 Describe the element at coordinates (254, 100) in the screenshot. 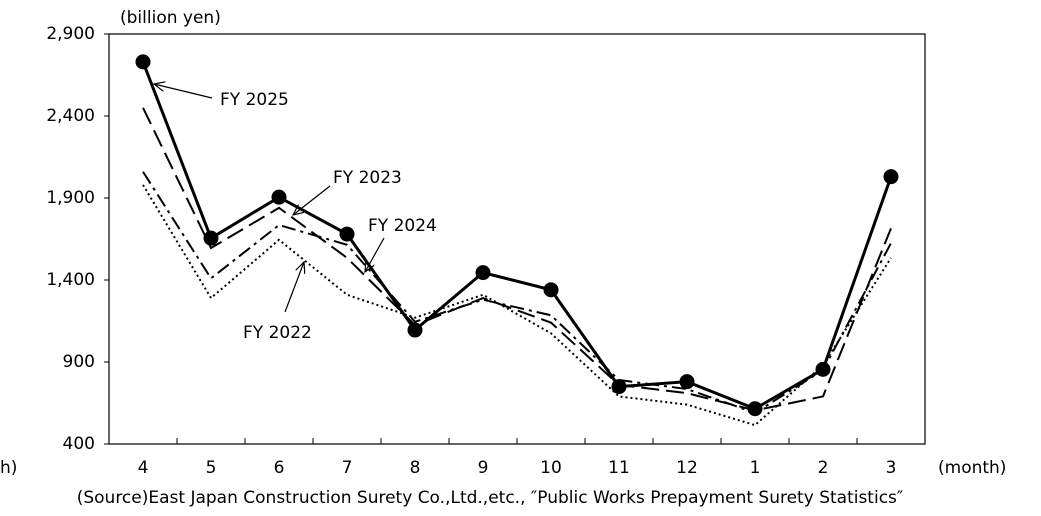

I see `series-annotation: FY 2025` at that location.